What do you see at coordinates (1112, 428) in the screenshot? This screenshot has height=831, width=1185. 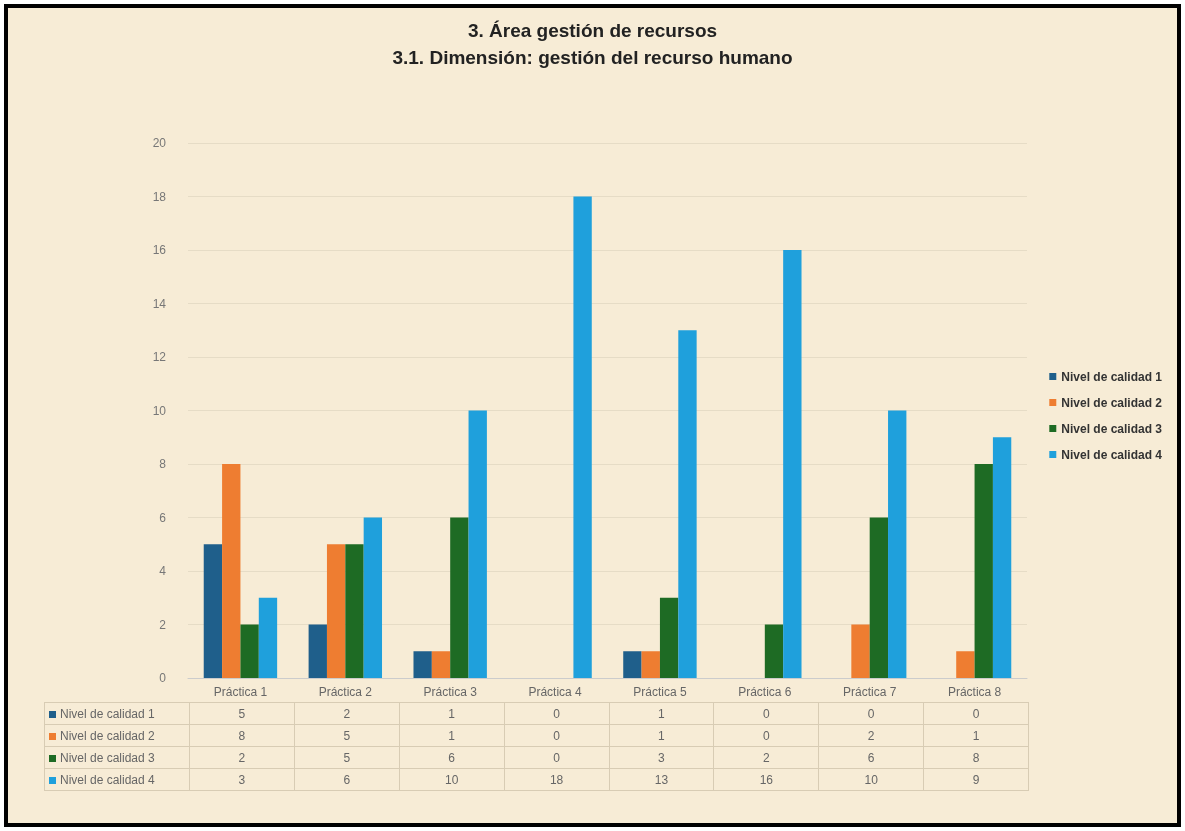 I see `legend-label: Nivel de calidad 3` at bounding box center [1112, 428].